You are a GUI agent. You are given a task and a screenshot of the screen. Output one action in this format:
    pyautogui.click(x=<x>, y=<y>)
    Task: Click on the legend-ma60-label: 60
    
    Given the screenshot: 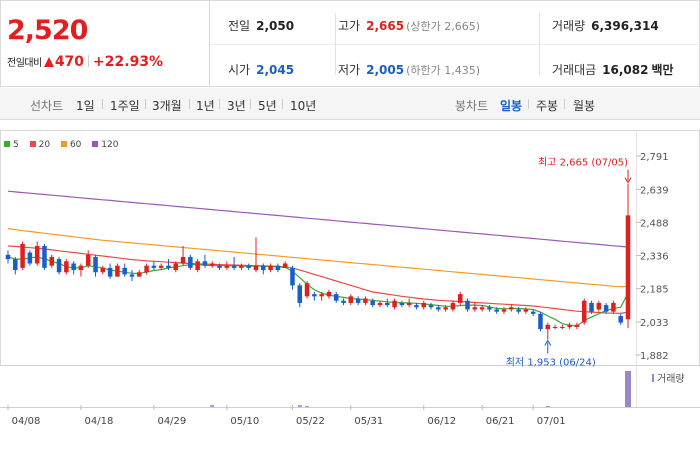 What is the action you would take?
    pyautogui.click(x=75, y=145)
    